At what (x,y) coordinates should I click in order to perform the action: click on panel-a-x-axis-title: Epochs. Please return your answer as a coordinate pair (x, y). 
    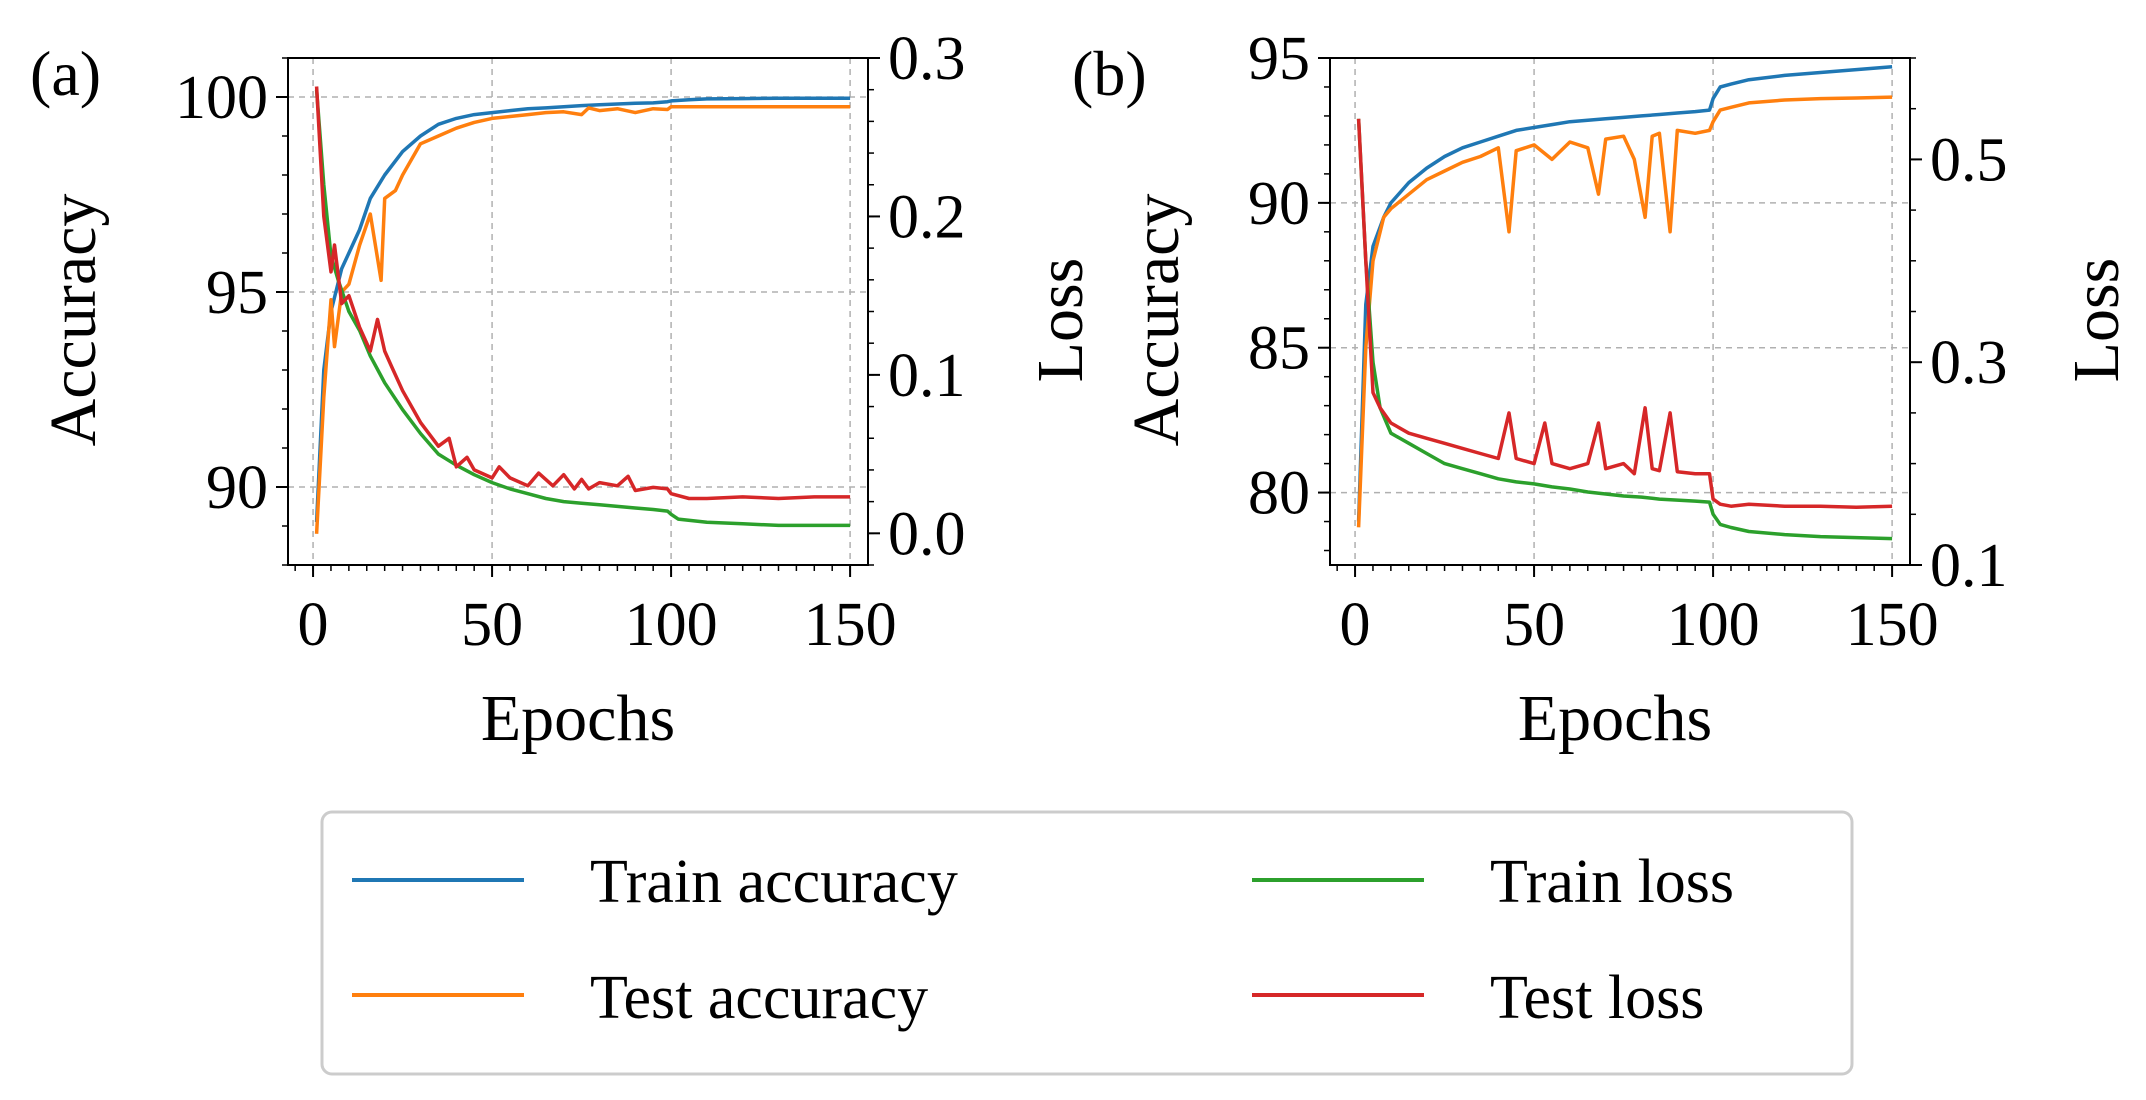
    Looking at the image, I should click on (578, 718).